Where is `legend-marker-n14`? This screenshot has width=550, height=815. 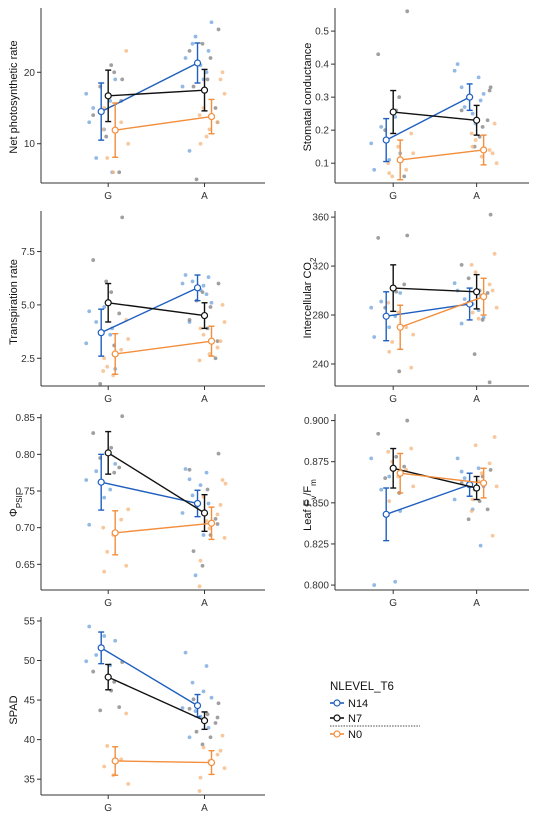
legend-marker-n14 is located at coordinates (337, 703).